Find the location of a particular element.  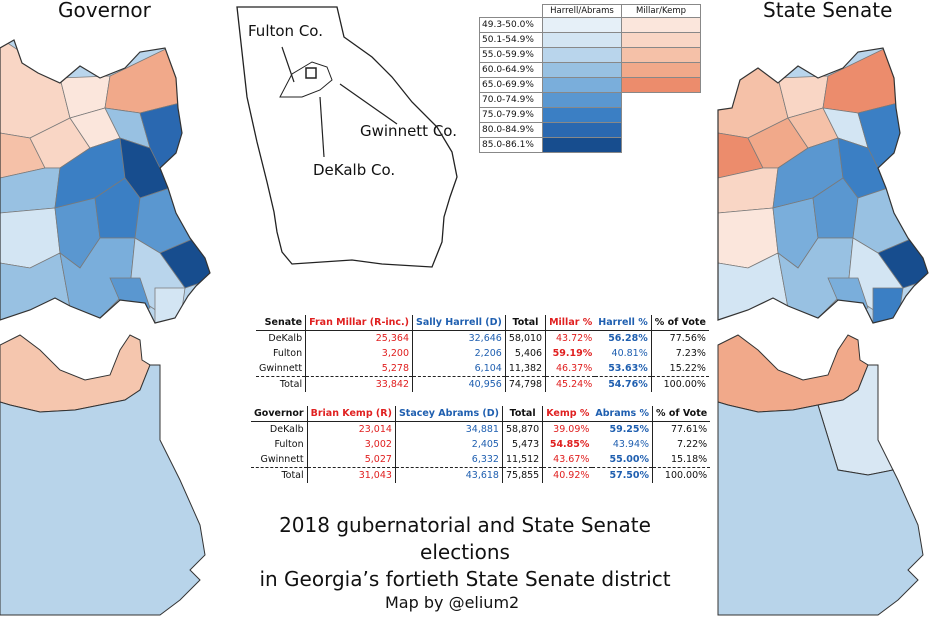

governor-total-cell: 75,855 is located at coordinates (522, 475).